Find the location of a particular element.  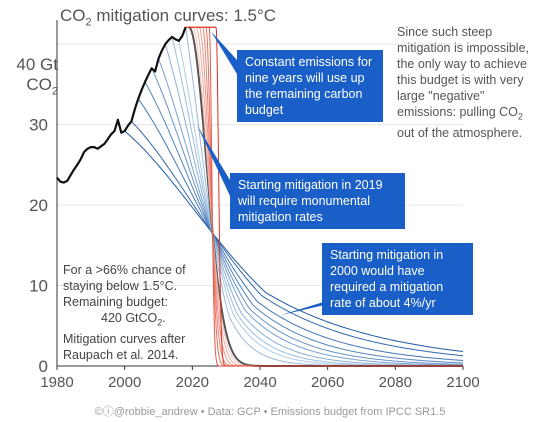

chart-title: CO2 mitigation curves: 1.5°C is located at coordinates (168, 17).